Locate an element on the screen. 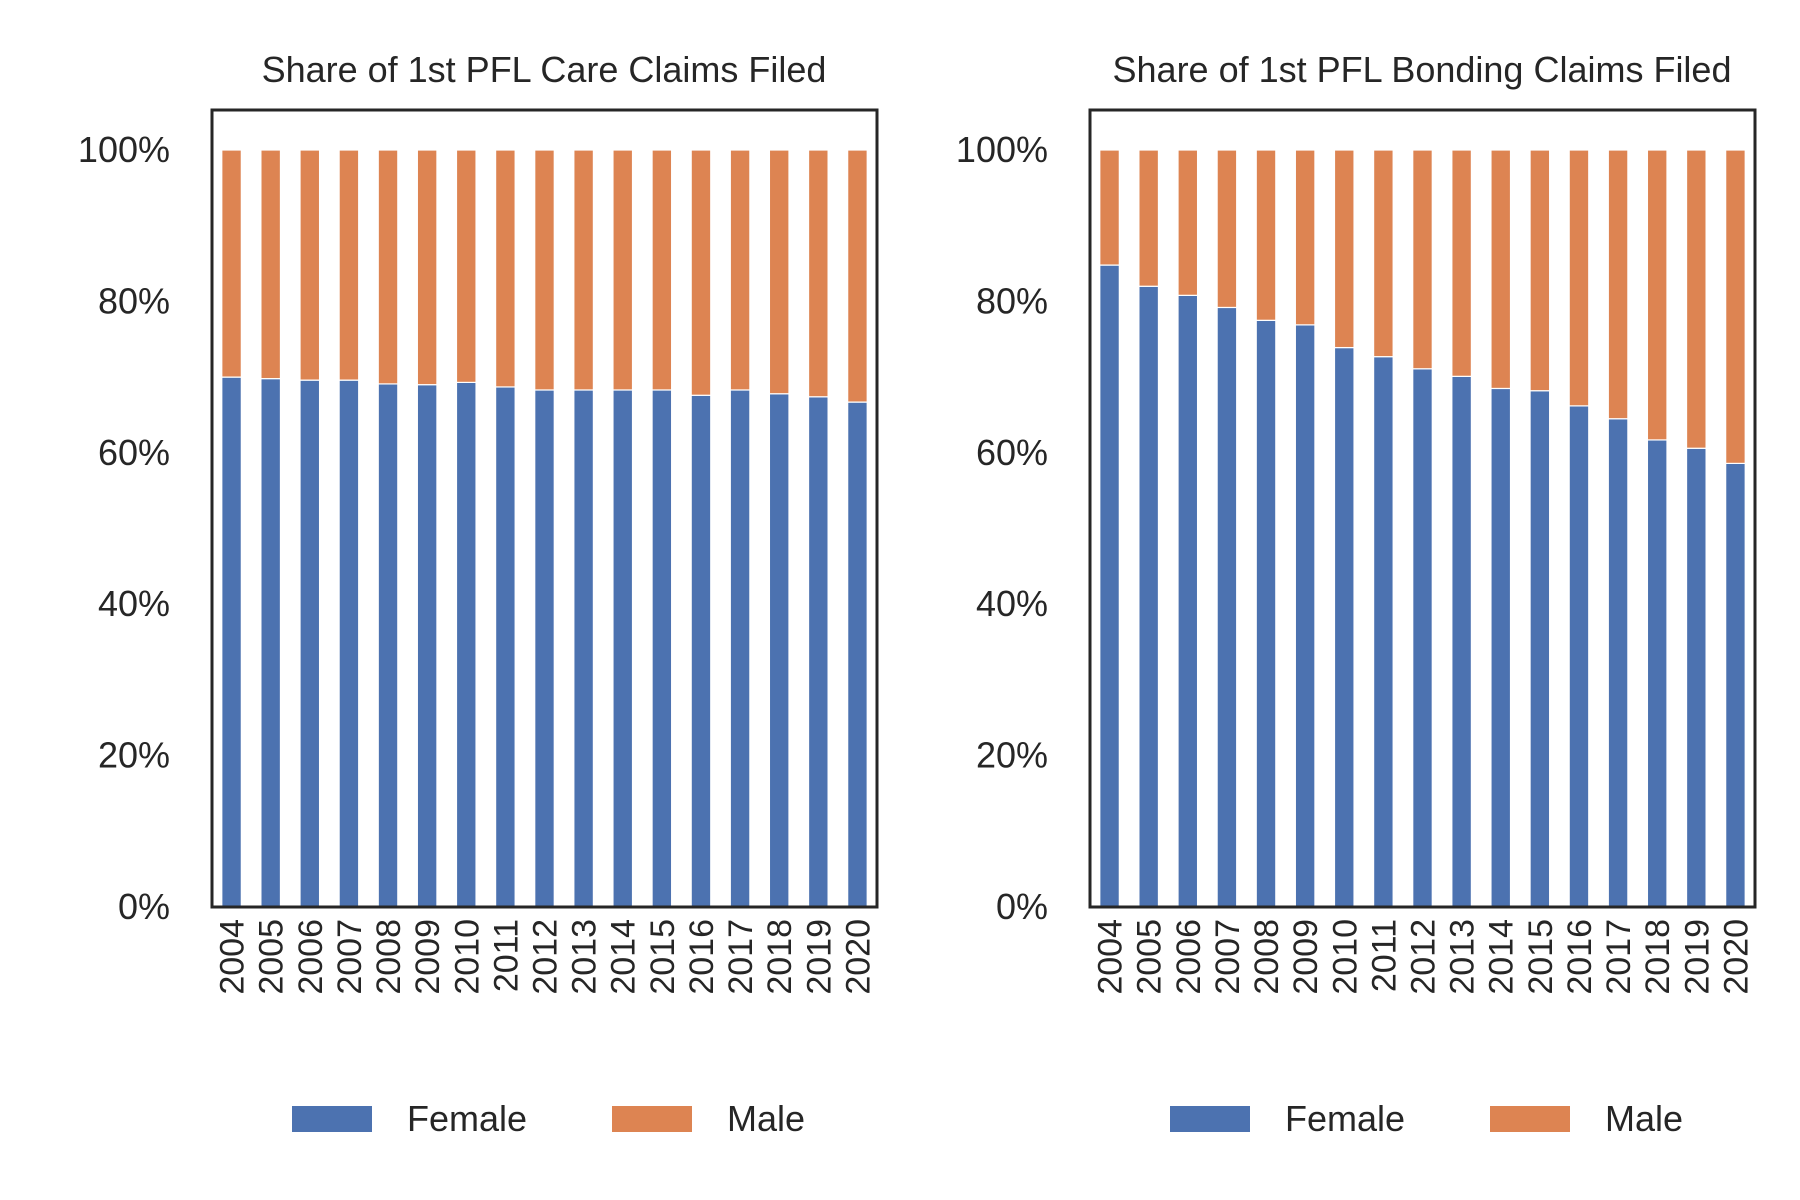  chart-0-xtick-2018: 2018 is located at coordinates (780, 957).